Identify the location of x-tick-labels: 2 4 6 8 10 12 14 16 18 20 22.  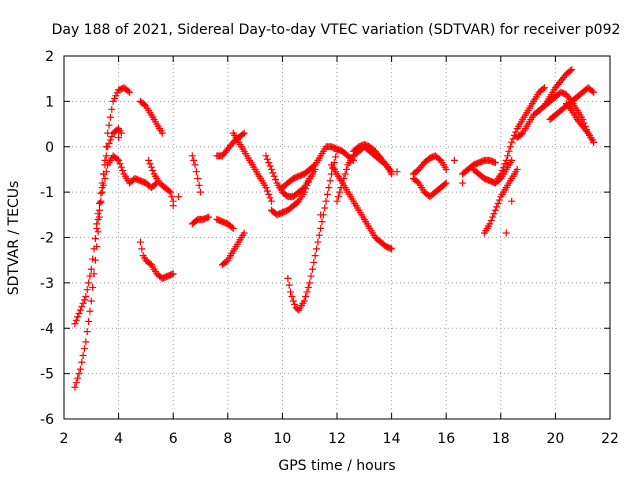
(339, 439).